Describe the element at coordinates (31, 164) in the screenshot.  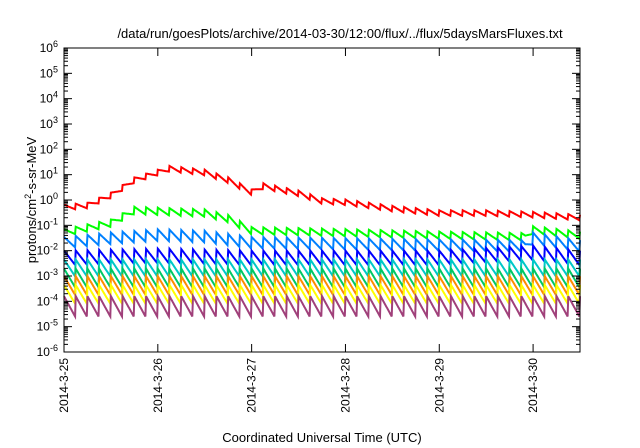
I see `y-axis-title-part-2: -s-sr-MeV` at that location.